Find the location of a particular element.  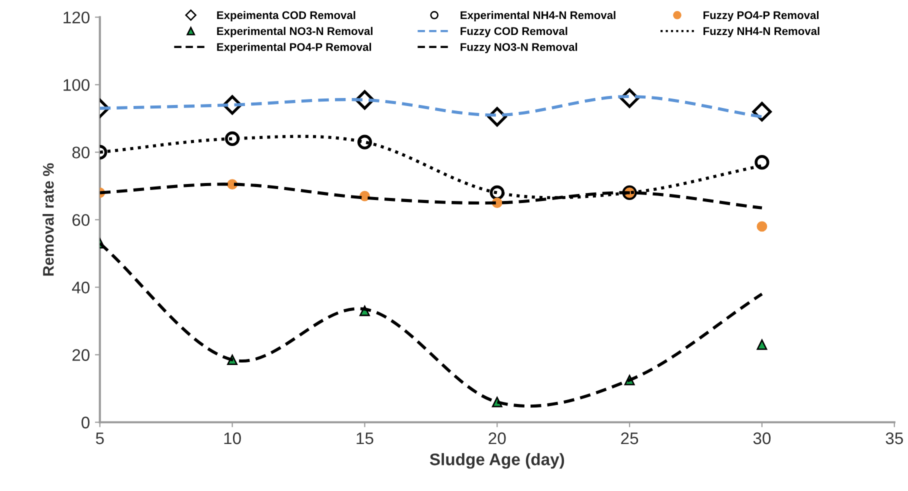

y-tick-label: 80 is located at coordinates (81, 152).